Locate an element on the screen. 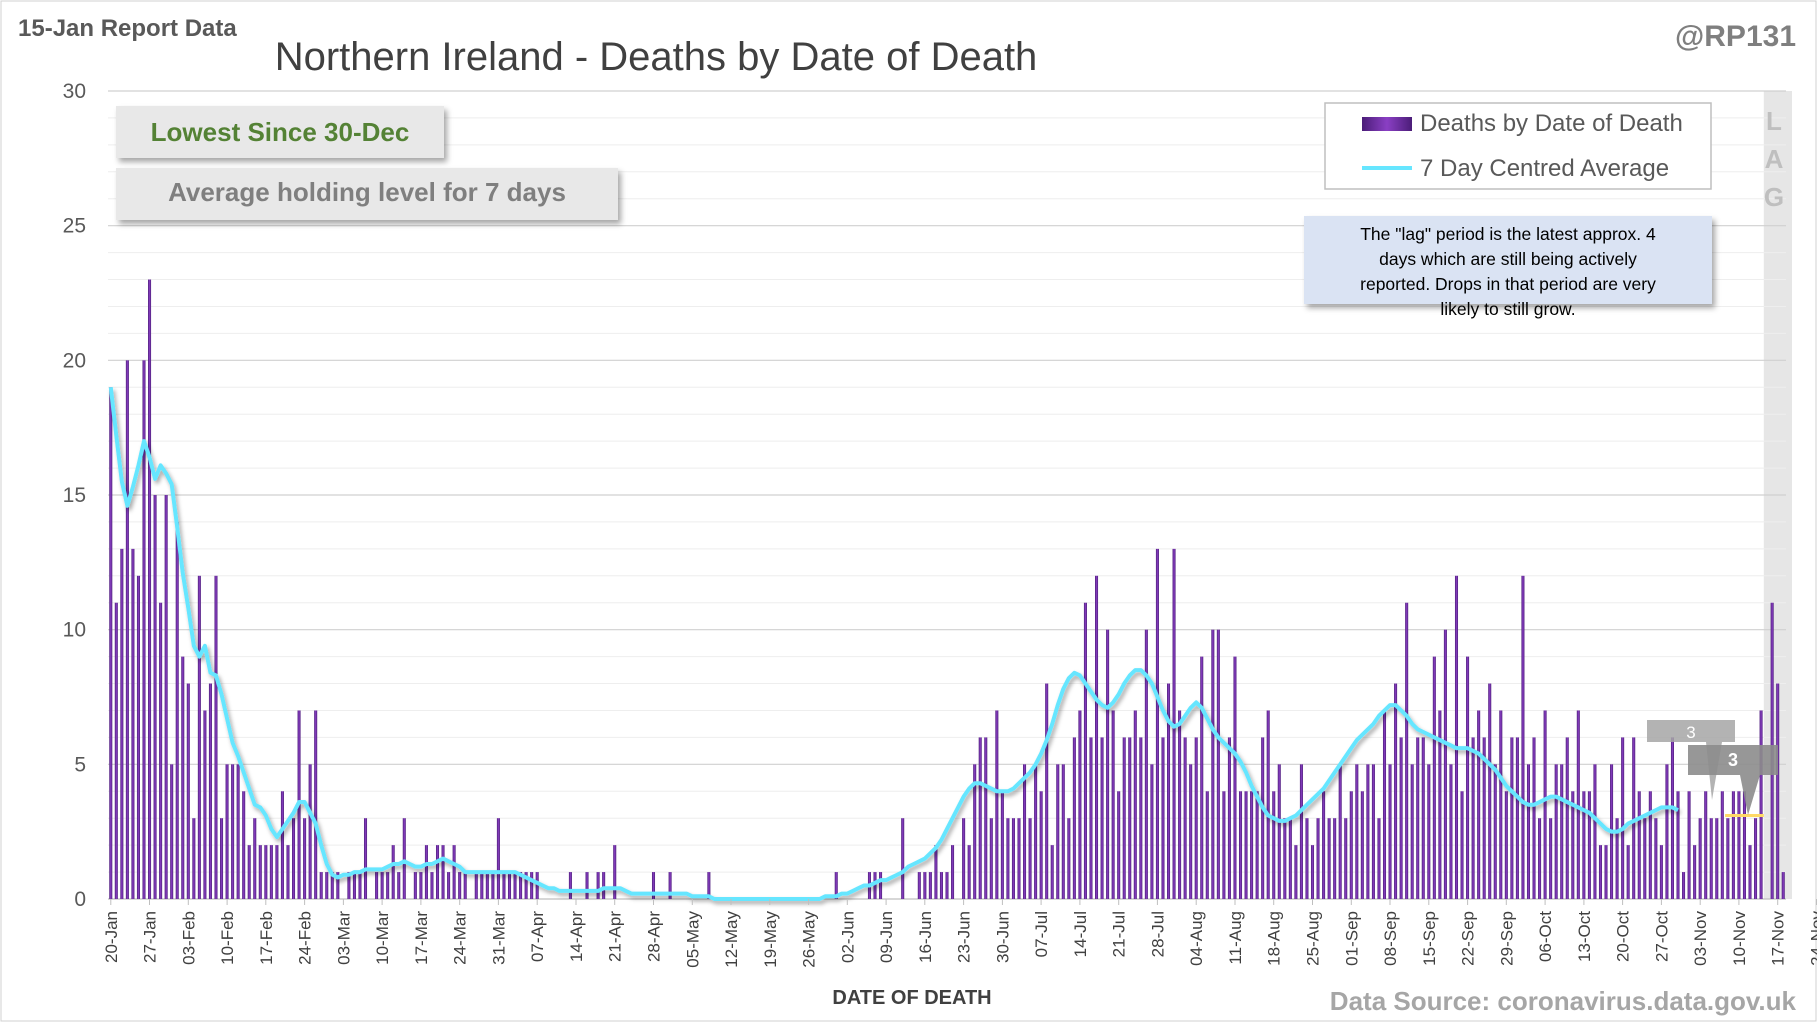  x-tick-label: 27-Oct is located at coordinates (1661, 936).